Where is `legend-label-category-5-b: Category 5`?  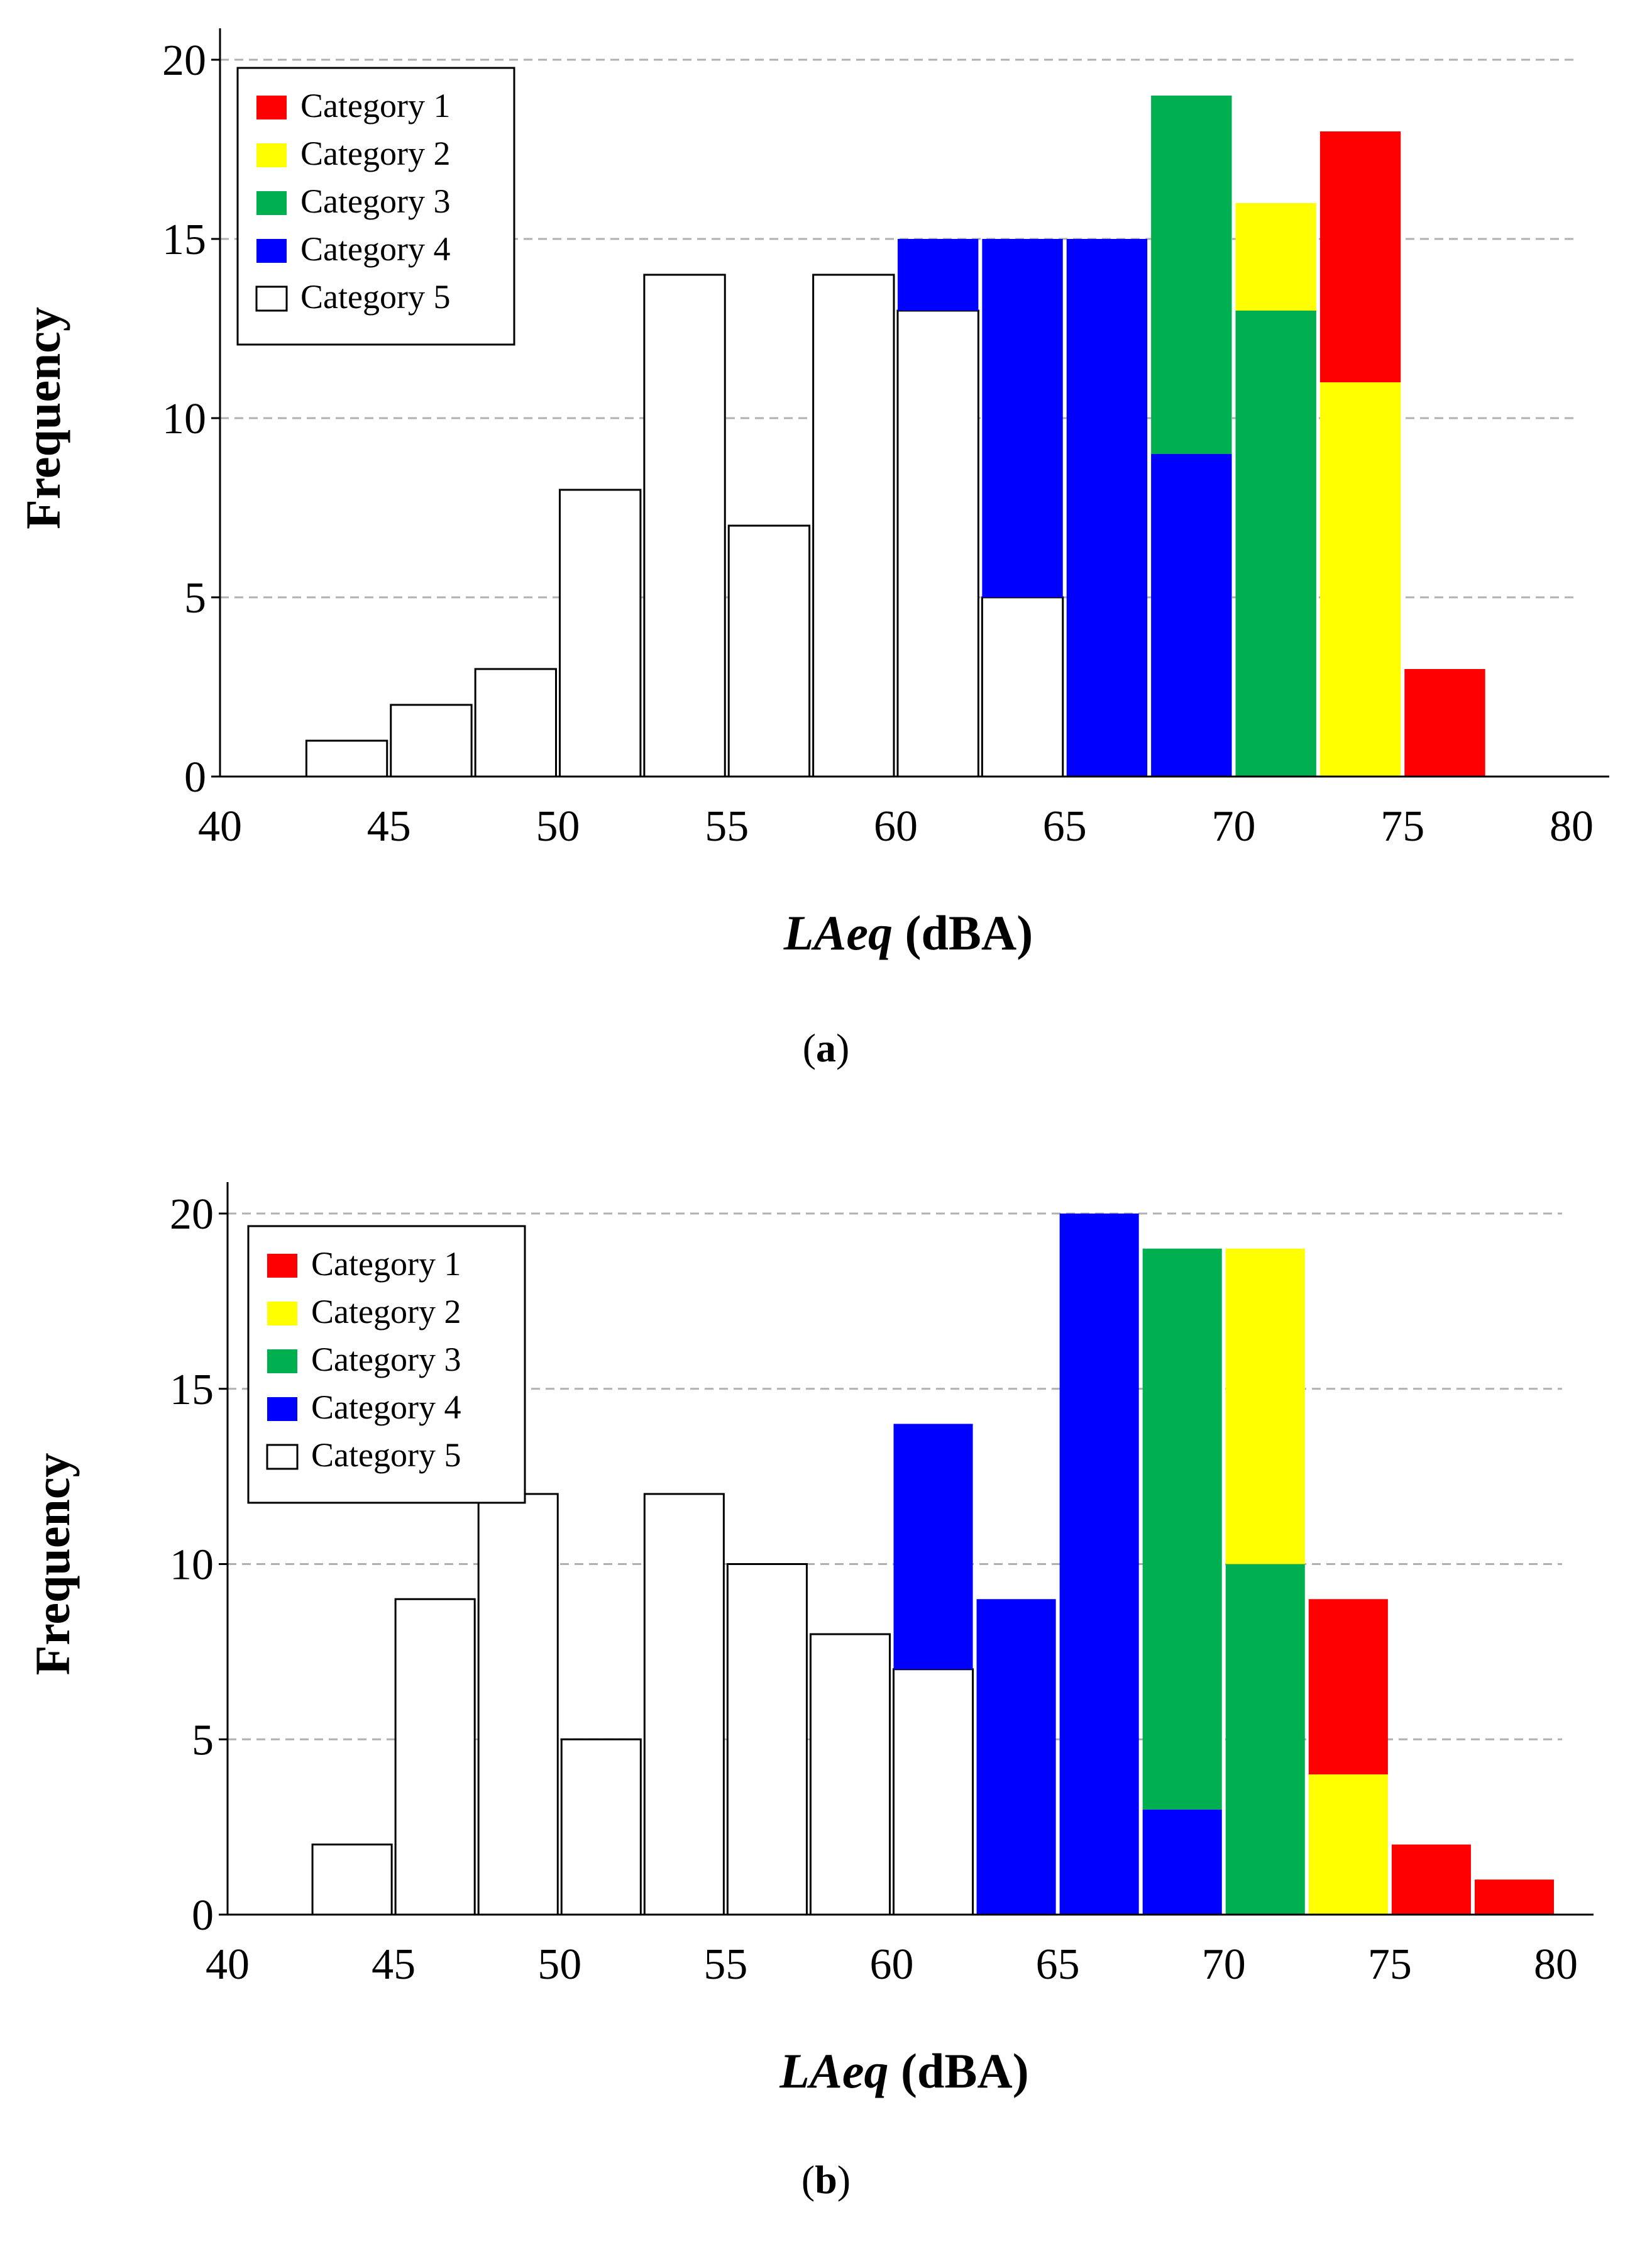 legend-label-category-5-b: Category 5 is located at coordinates (386, 1455).